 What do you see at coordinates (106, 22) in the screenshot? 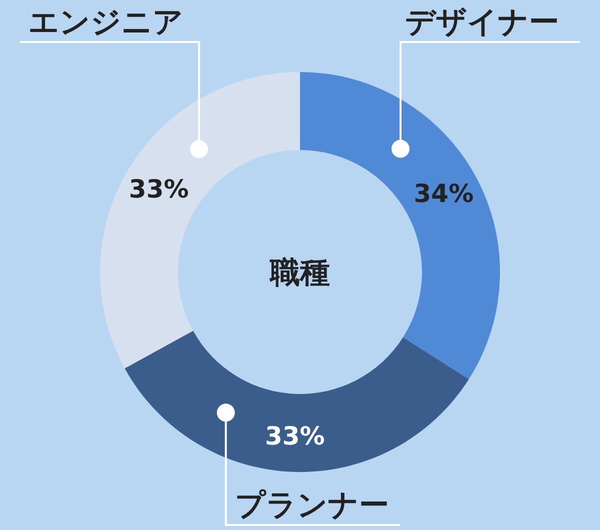
I see `slice-label: エンジニア` at bounding box center [106, 22].